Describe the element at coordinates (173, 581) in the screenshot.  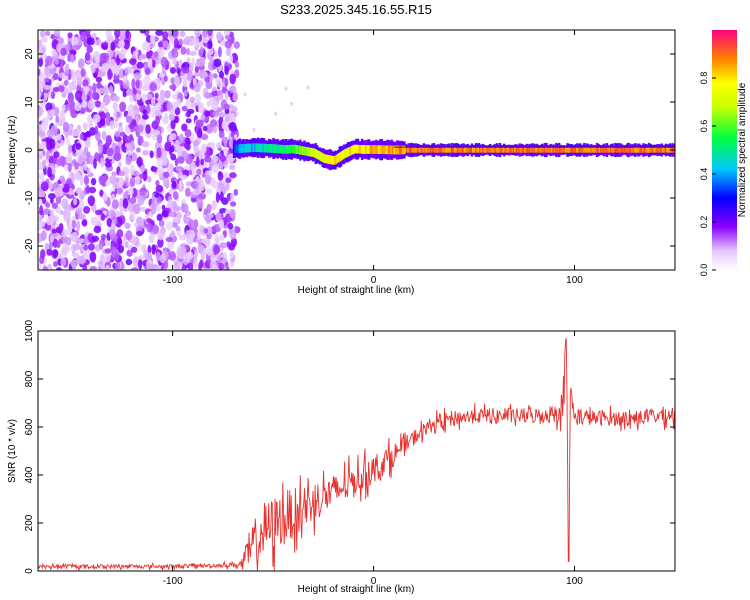
I see `x-tick-label: -100` at that location.